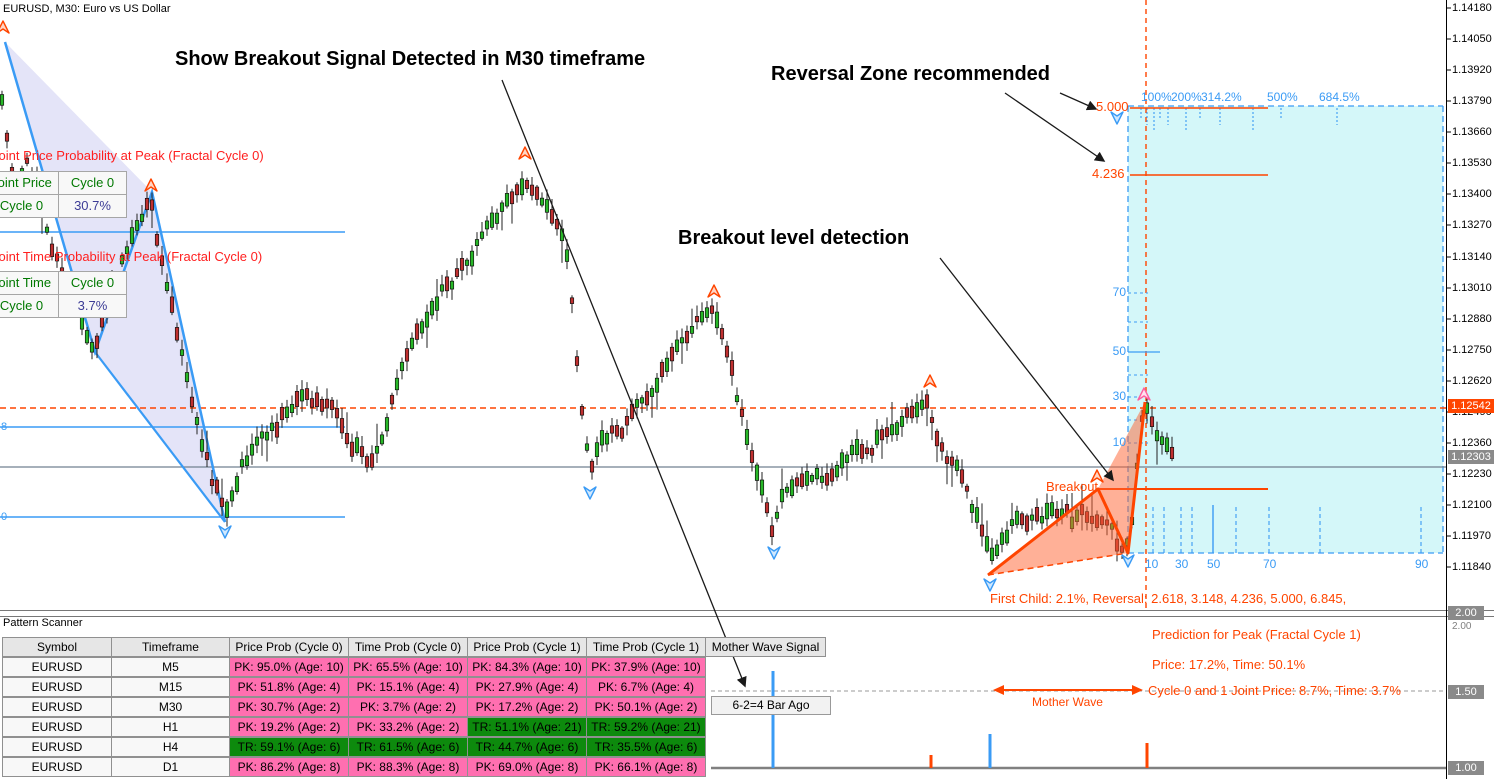  I want to click on scanner-column-header: Time Prob (Cycle 1), so click(646, 647).